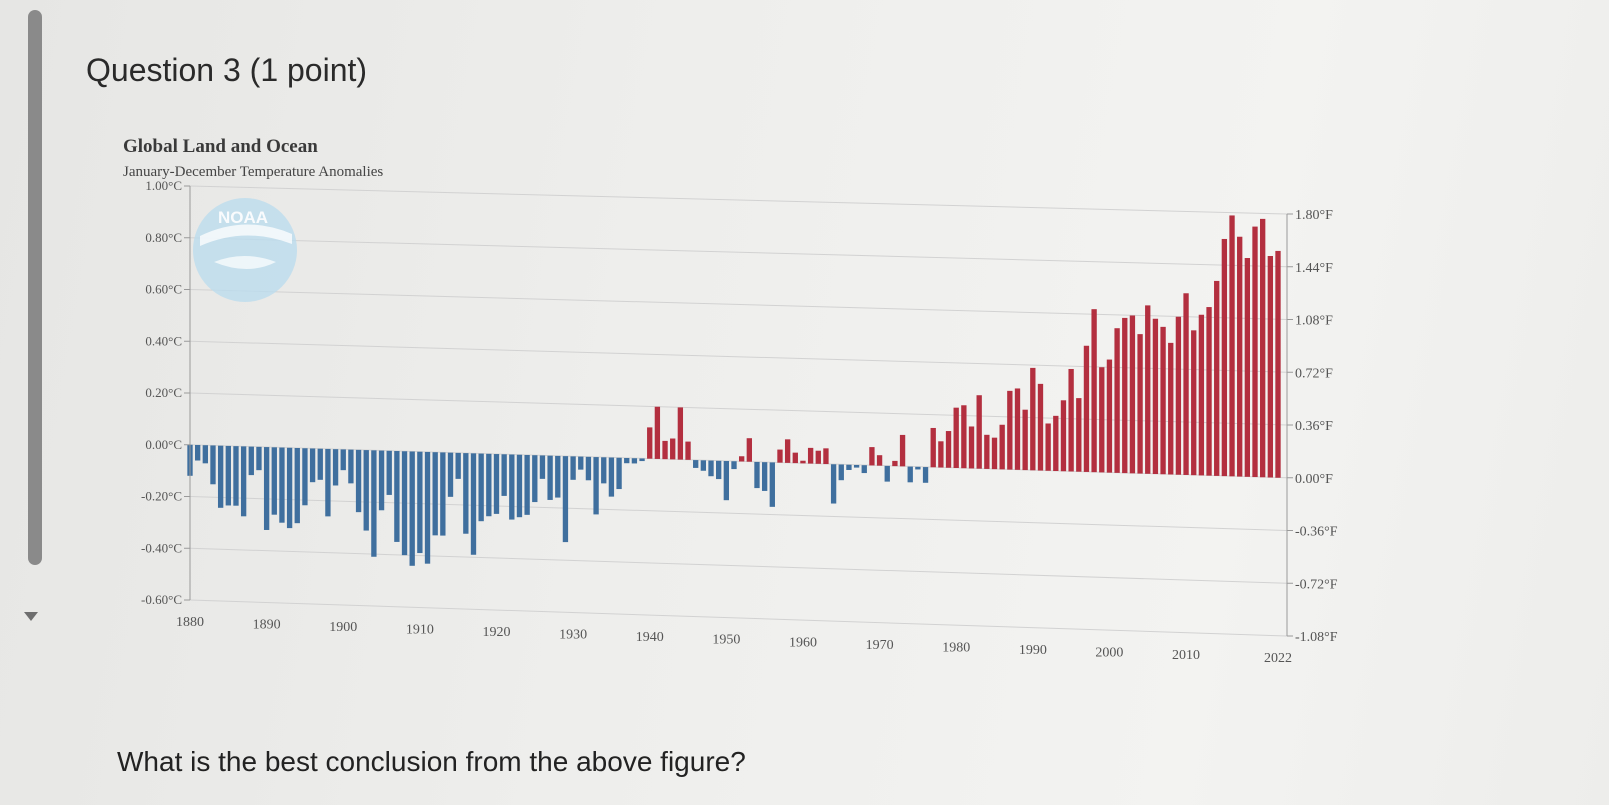 The image size is (1609, 805). What do you see at coordinates (1194, 403) in the screenshot?
I see `bar-2011` at bounding box center [1194, 403].